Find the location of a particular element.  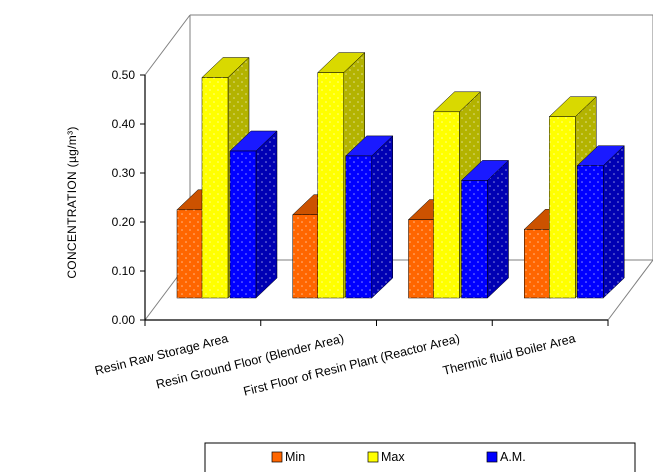

y-tick-label: 0.40 is located at coordinates (124, 124).